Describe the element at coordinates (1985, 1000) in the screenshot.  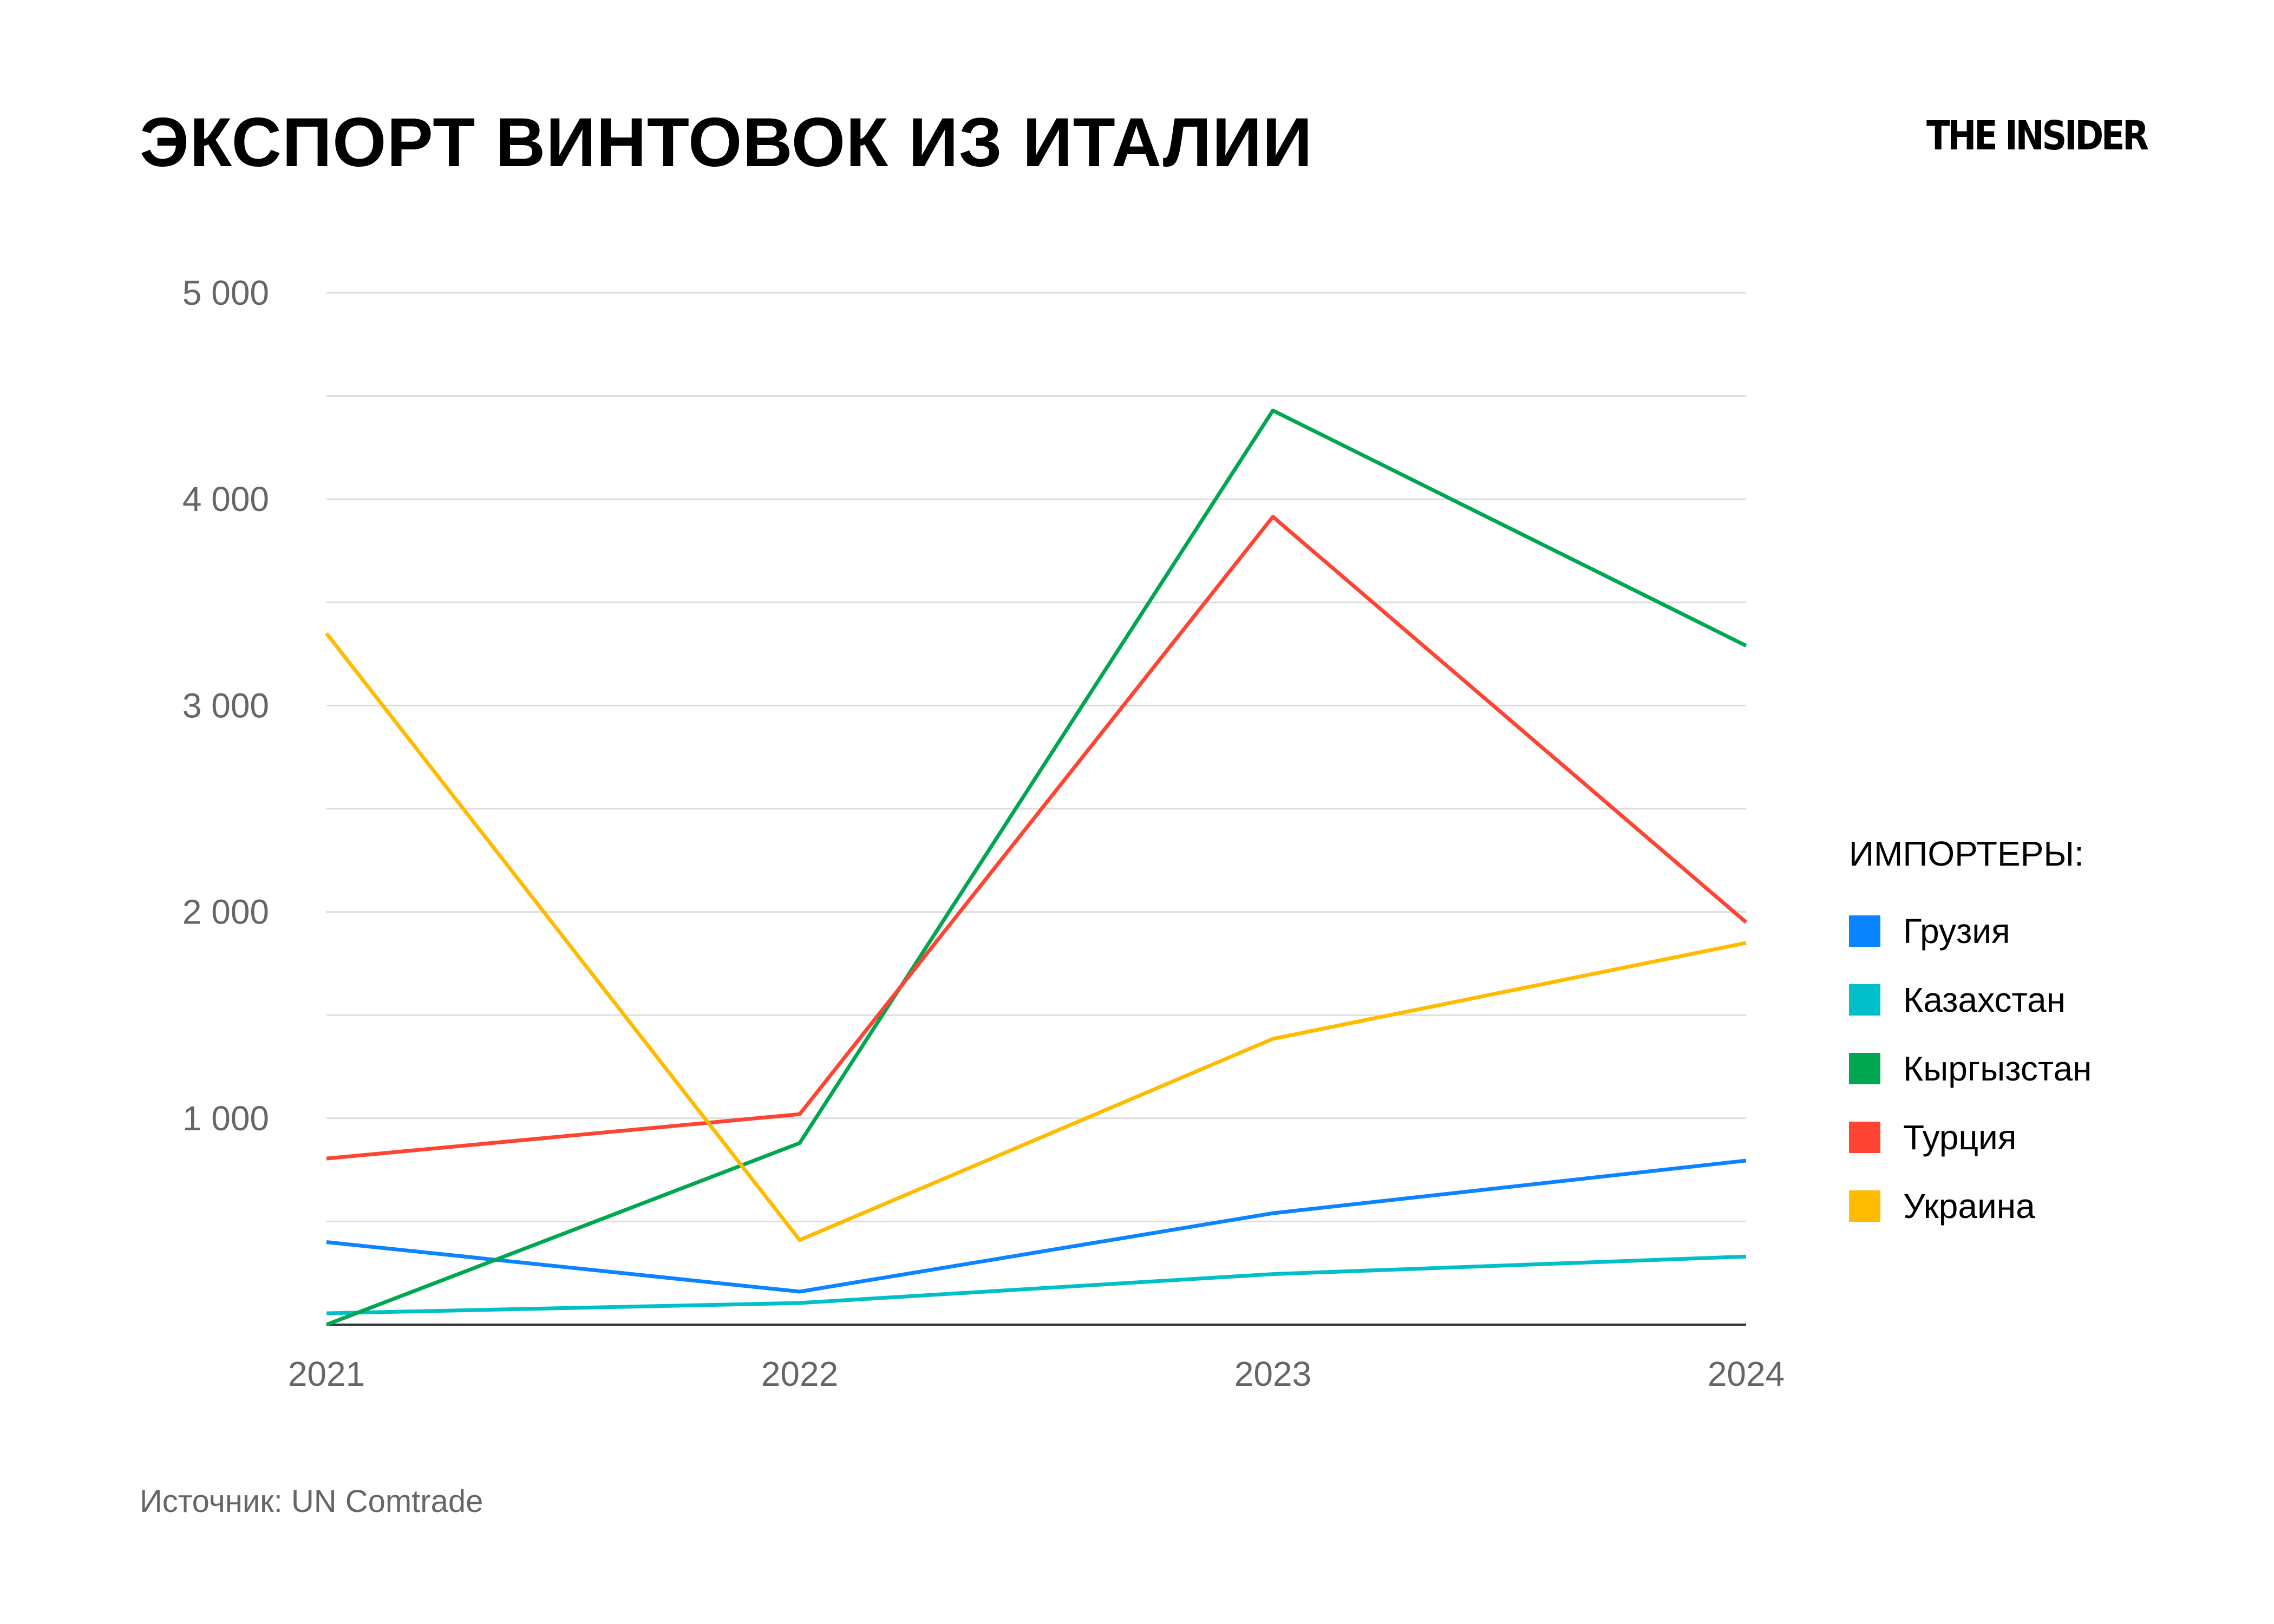
I see `legend-label: Казахстан` at that location.